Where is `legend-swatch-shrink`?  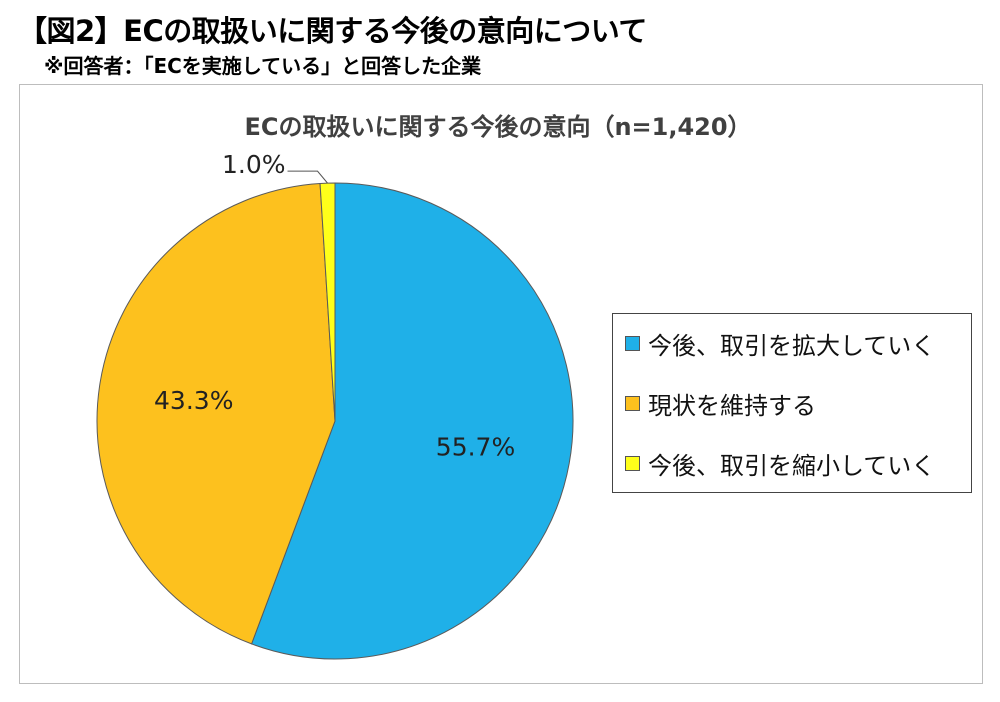
legend-swatch-shrink is located at coordinates (632, 463).